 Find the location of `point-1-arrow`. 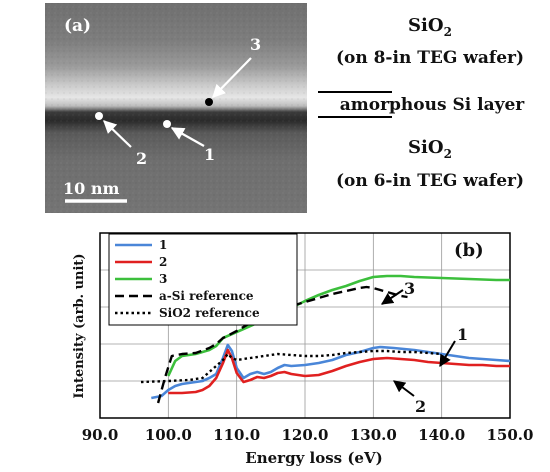

point-1-arrow is located at coordinates (187, 137).